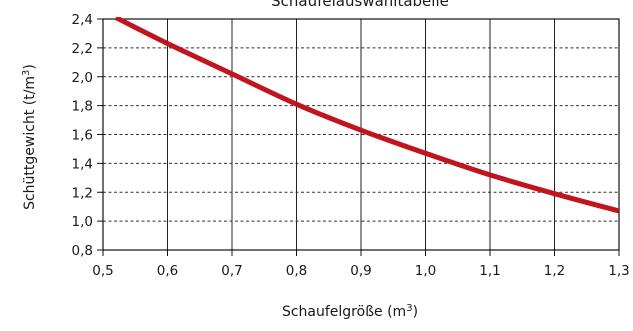 The image size is (633, 331). I want to click on x-tick-label: 0,9, so click(360, 271).